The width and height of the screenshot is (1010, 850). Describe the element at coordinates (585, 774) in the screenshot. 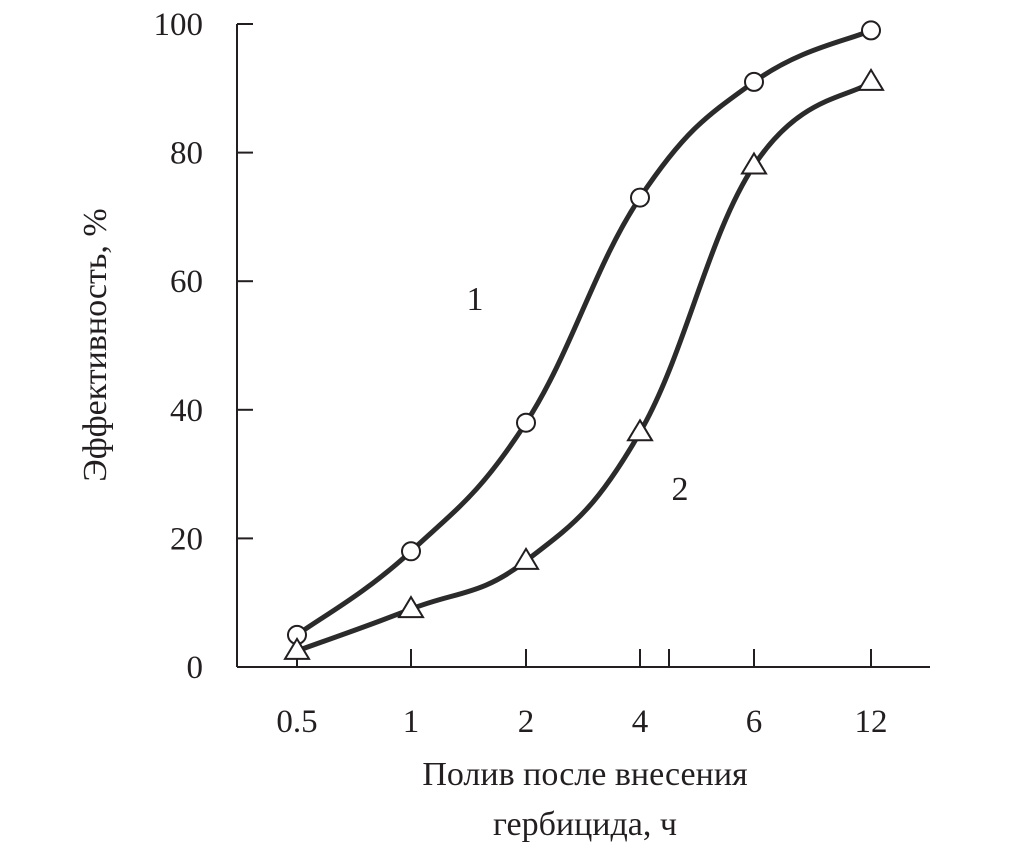

I see `x-axis-title-line-1: Полив после внесения` at that location.